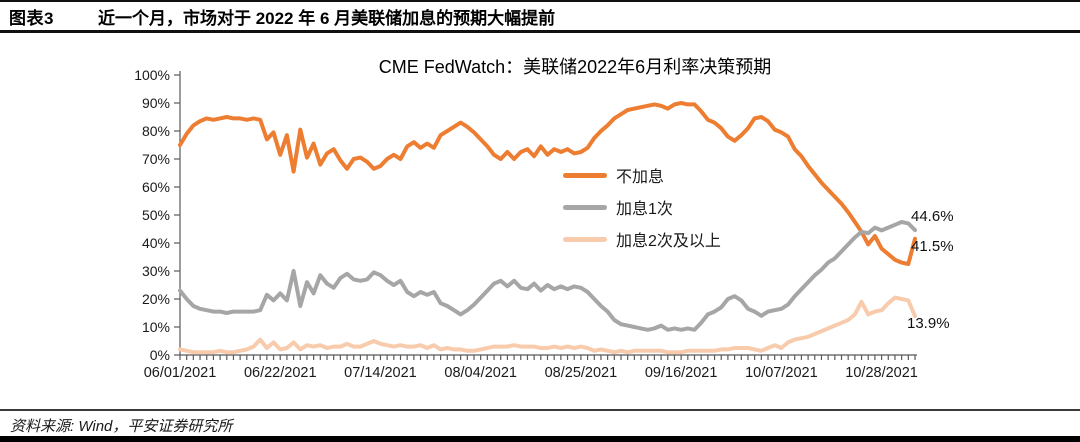 This screenshot has height=442, width=1080. I want to click on legend-label: 不加息, so click(640, 177).